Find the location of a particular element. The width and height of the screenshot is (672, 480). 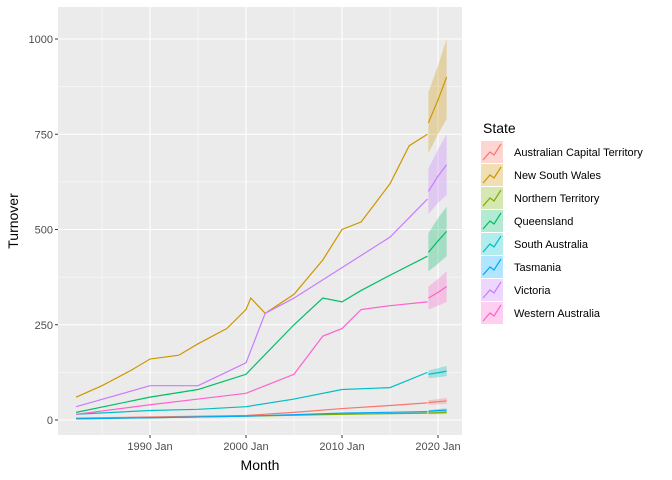

x-tick-label: 2020 Jan is located at coordinates (437, 447).